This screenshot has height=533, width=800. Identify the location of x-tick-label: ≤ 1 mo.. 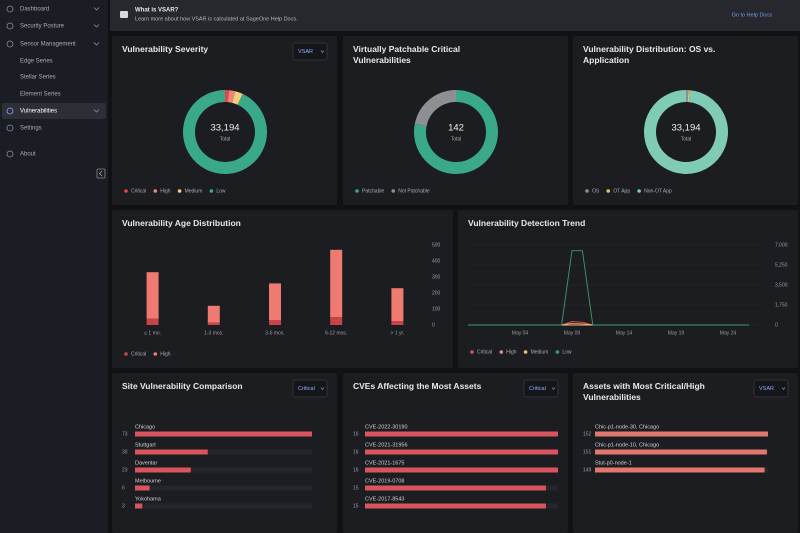
(152, 333).